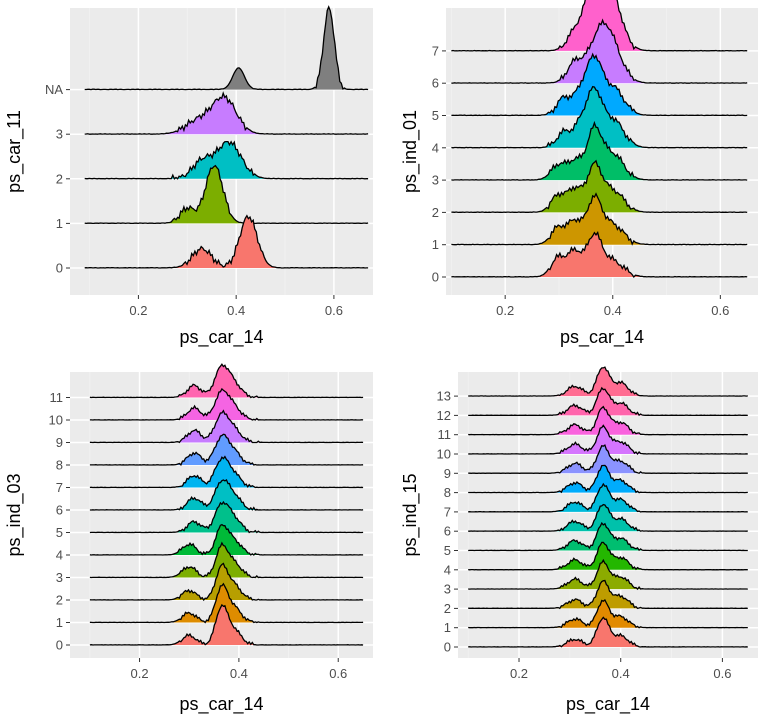 The width and height of the screenshot is (771, 723). What do you see at coordinates (14, 151) in the screenshot?
I see `y-axis-title: ps_car_11` at bounding box center [14, 151].